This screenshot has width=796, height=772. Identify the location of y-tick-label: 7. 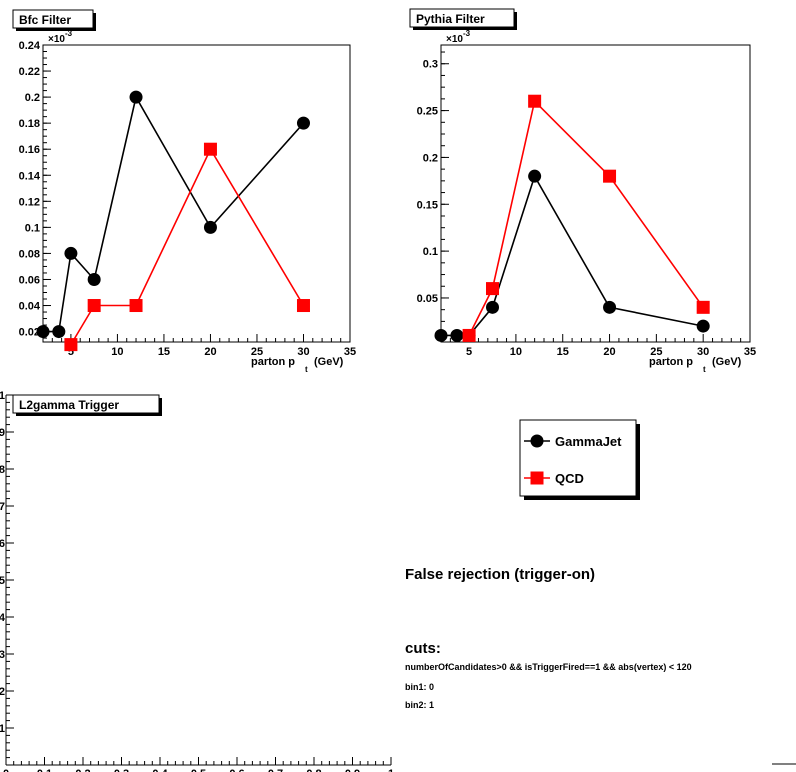
(2, 507).